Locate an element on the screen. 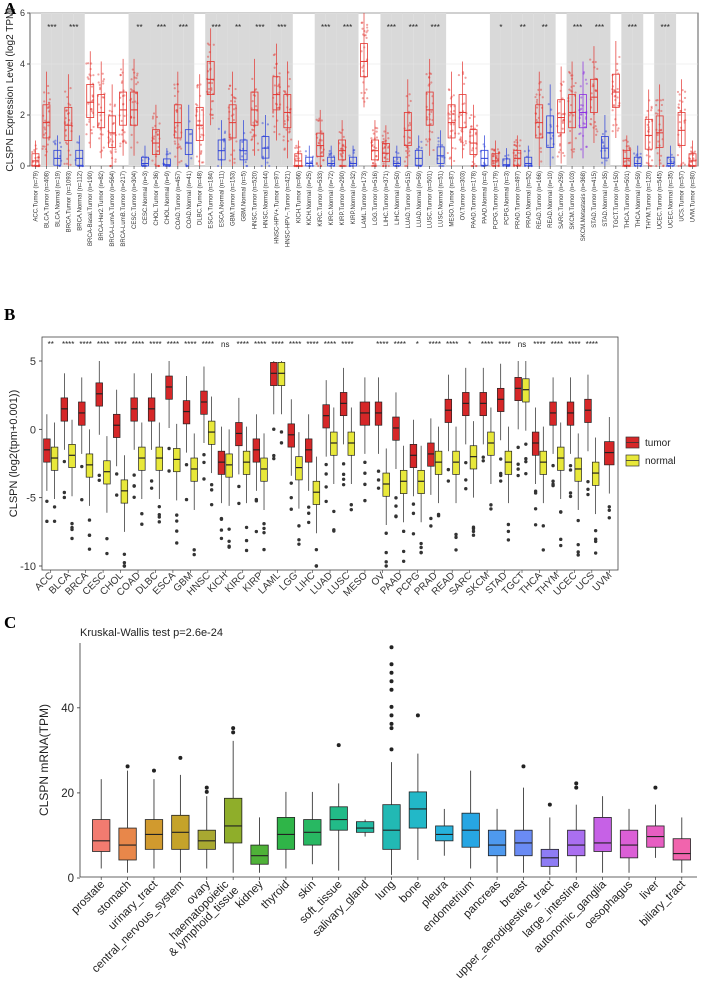 This screenshot has height=991, width=701. x-tick-label-a: TGCT.Tumor (n=150) is located at coordinates (617, 199).